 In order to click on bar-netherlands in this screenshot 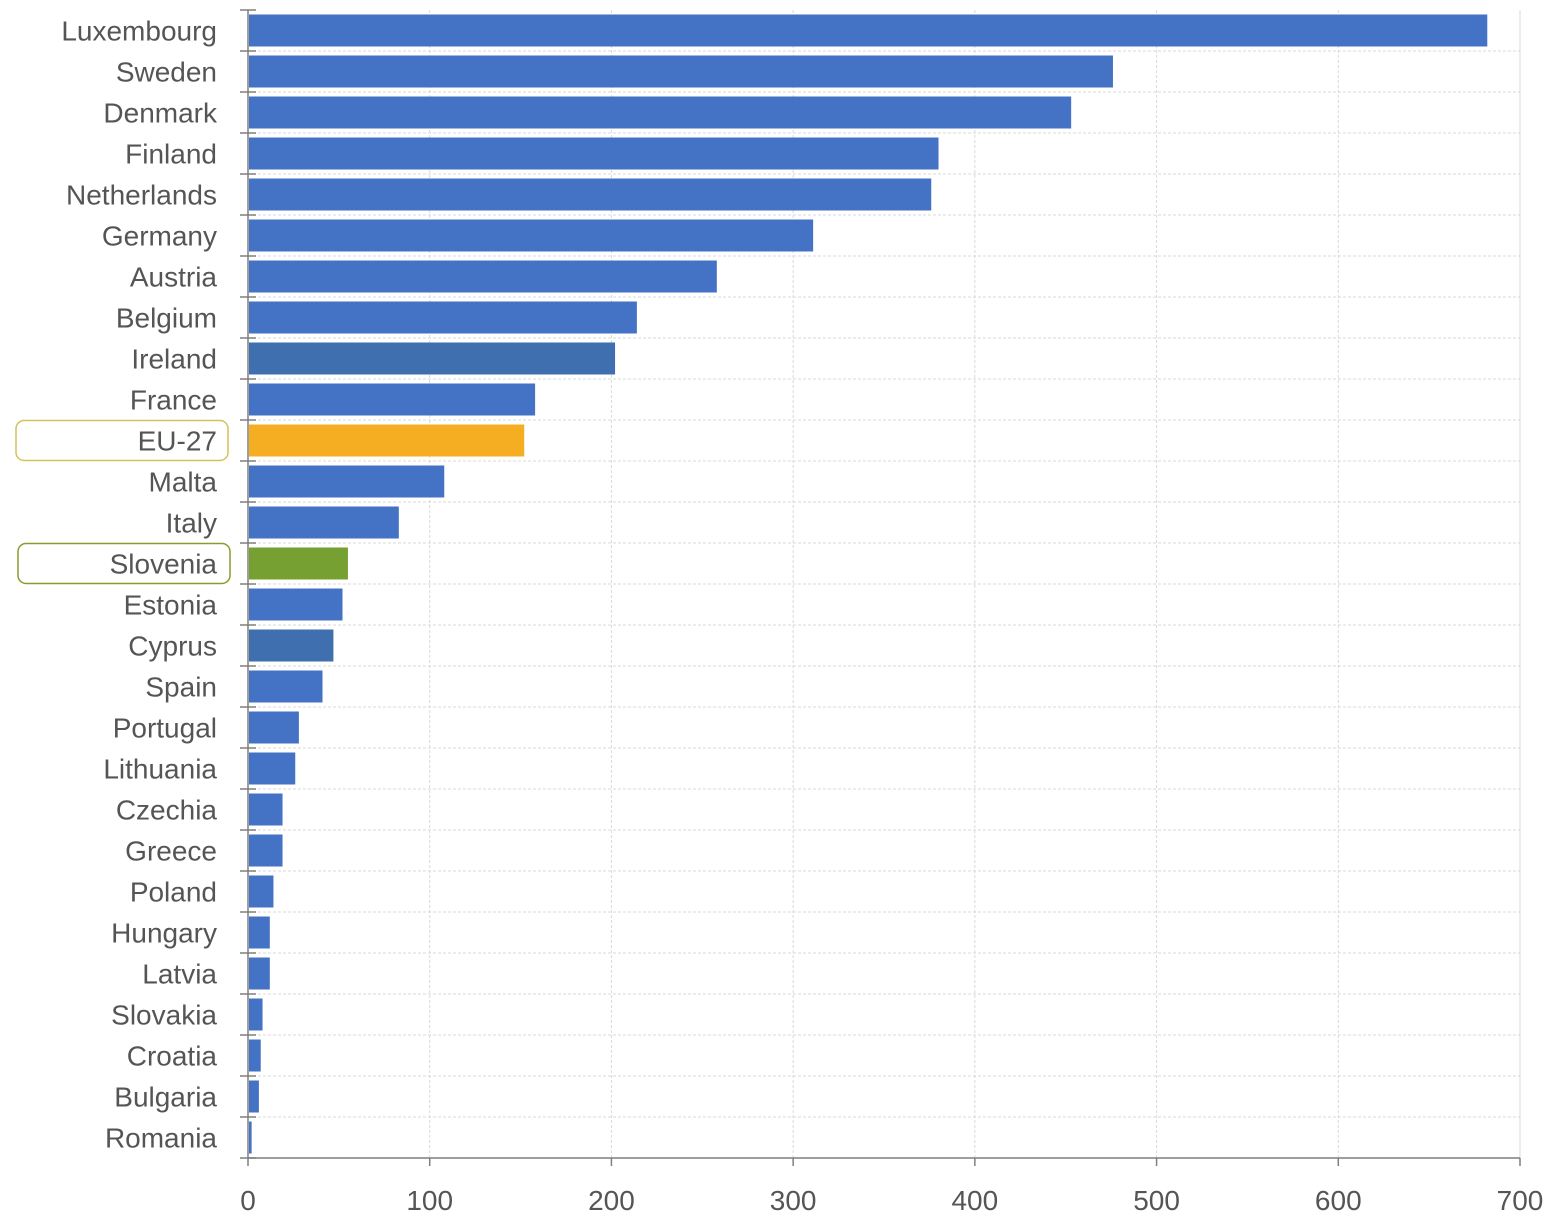, I will do `click(590, 194)`.